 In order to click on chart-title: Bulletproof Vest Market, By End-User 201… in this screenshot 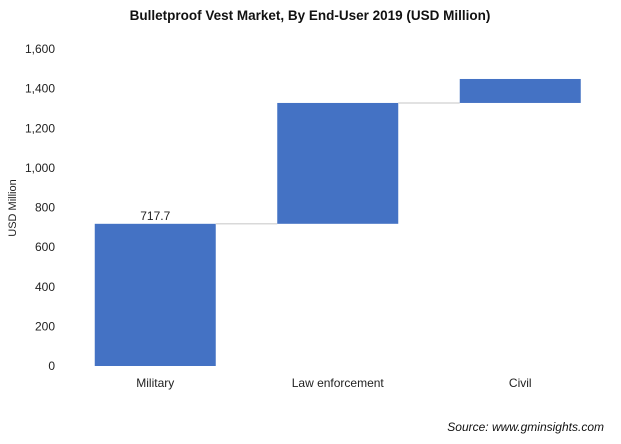, I will do `click(310, 15)`.